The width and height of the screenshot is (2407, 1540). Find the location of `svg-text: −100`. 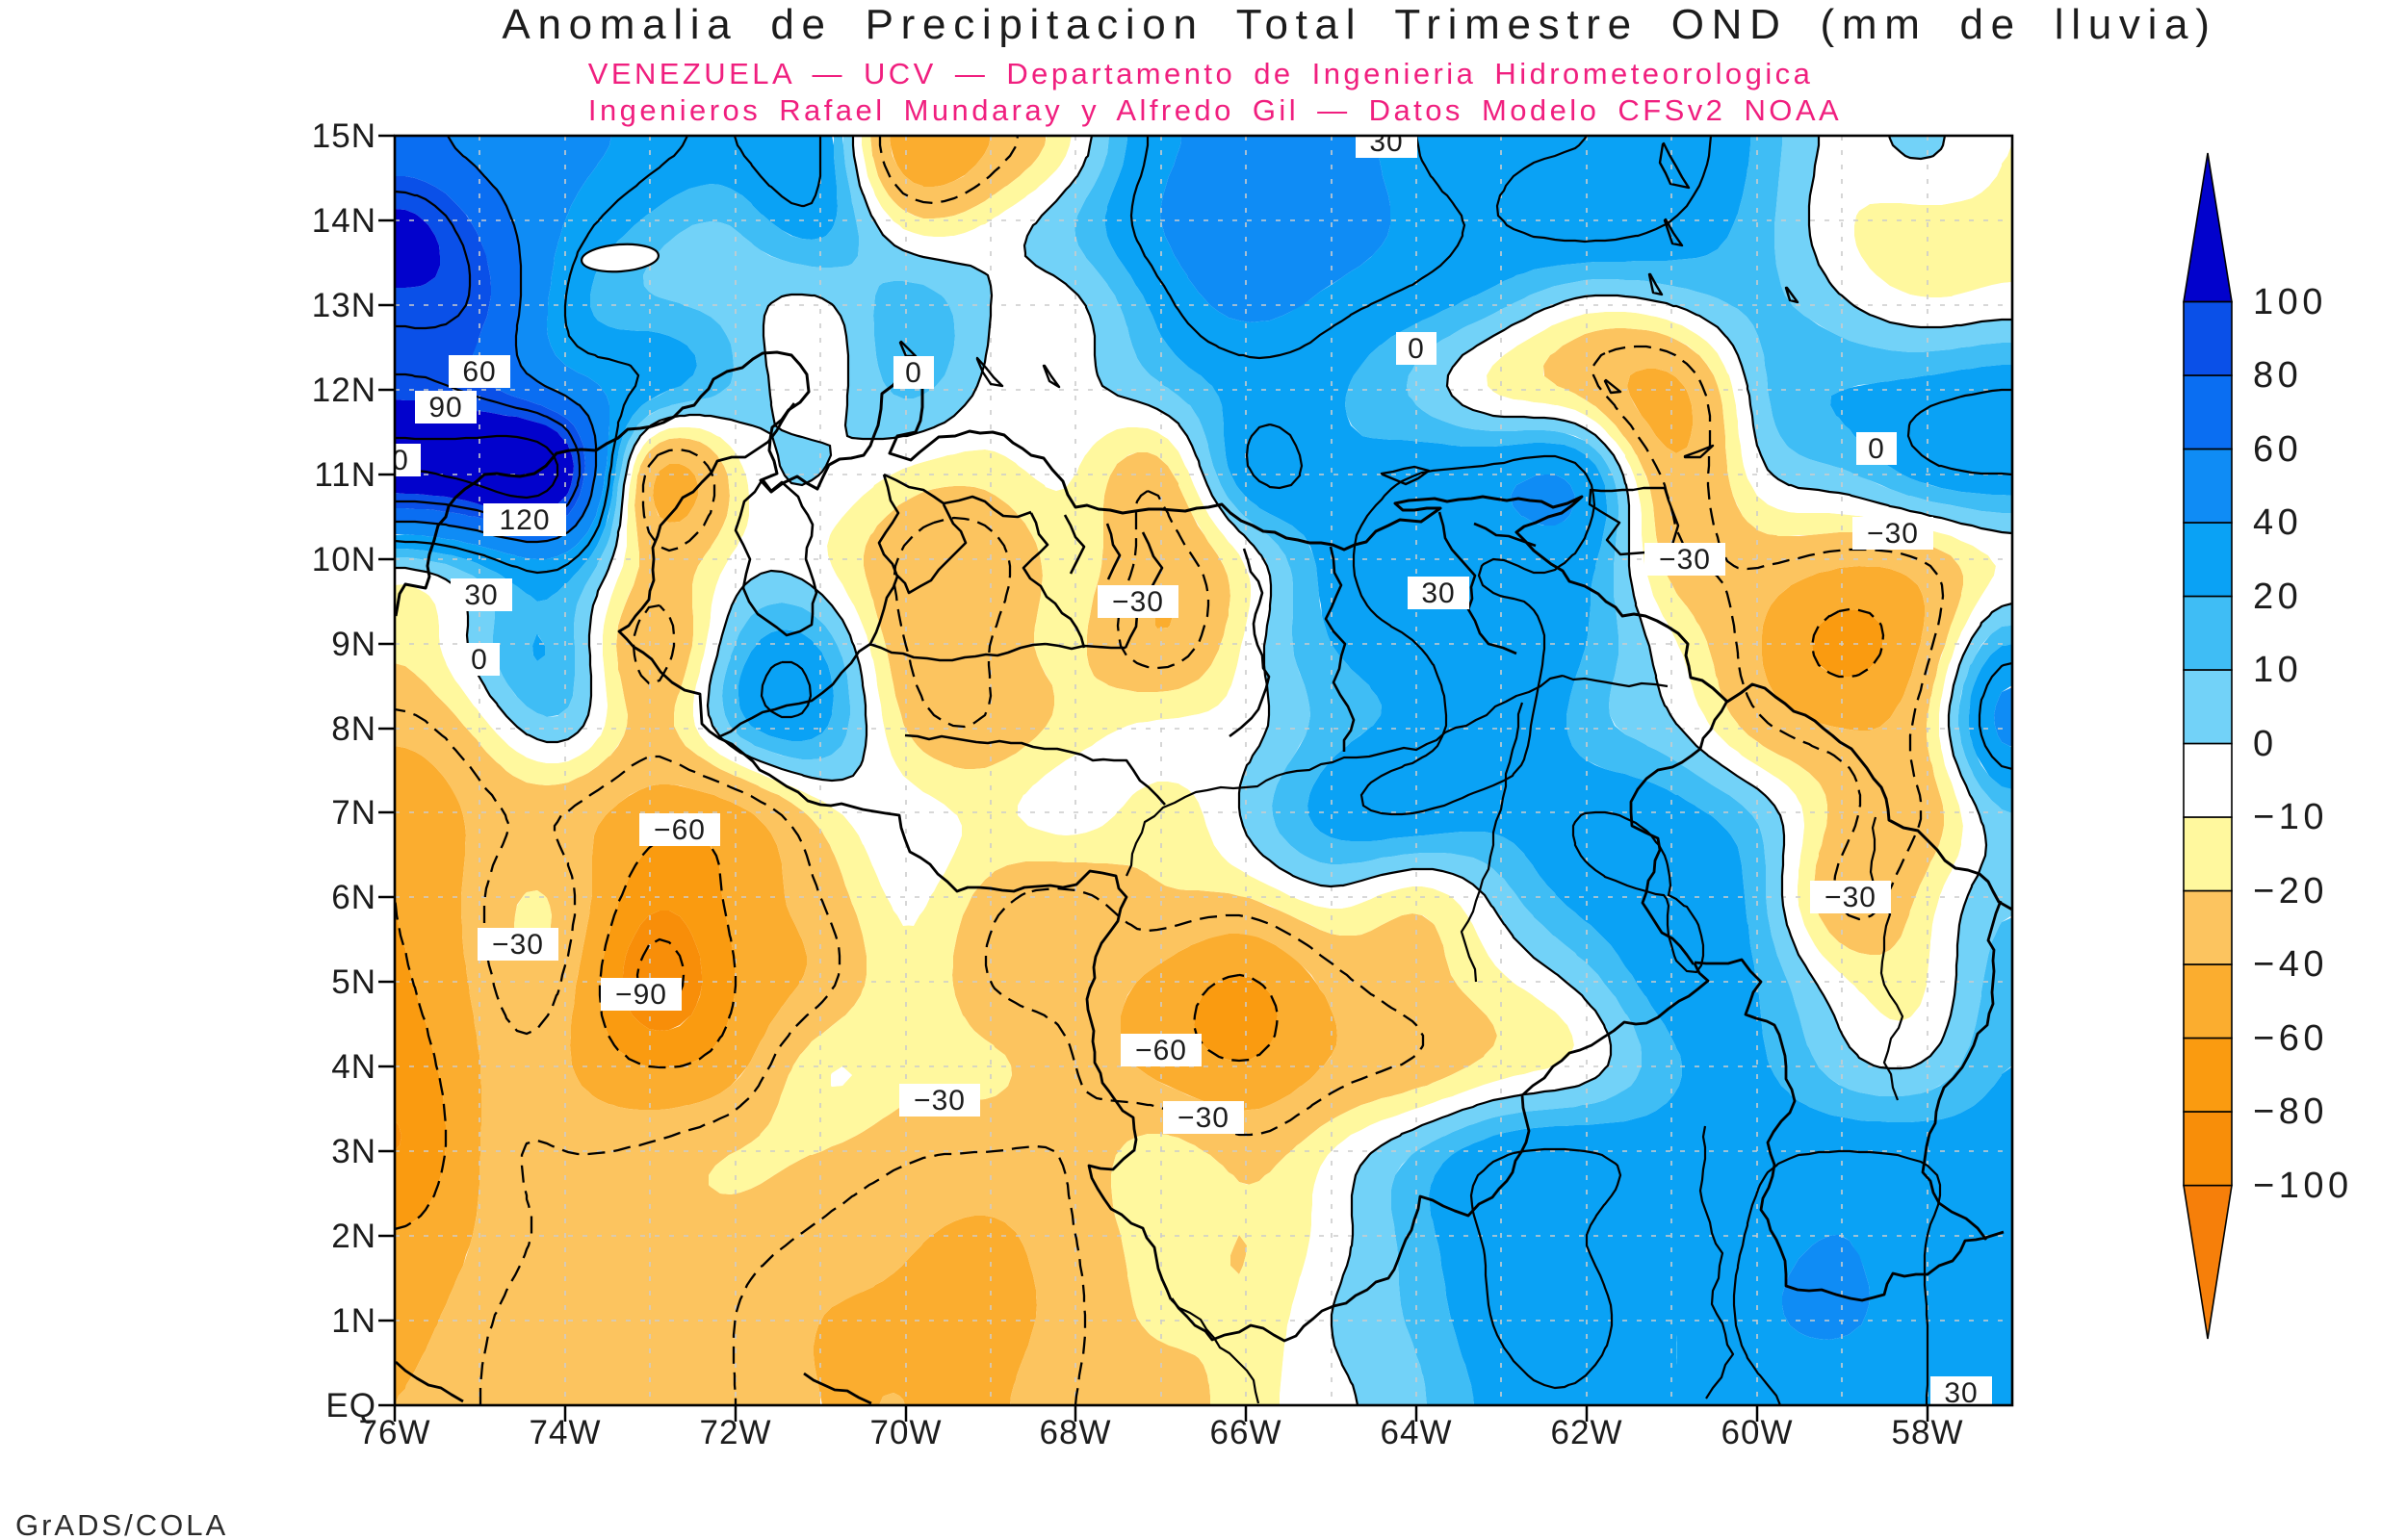

svg-text: −100 is located at coordinates (2303, 1186).